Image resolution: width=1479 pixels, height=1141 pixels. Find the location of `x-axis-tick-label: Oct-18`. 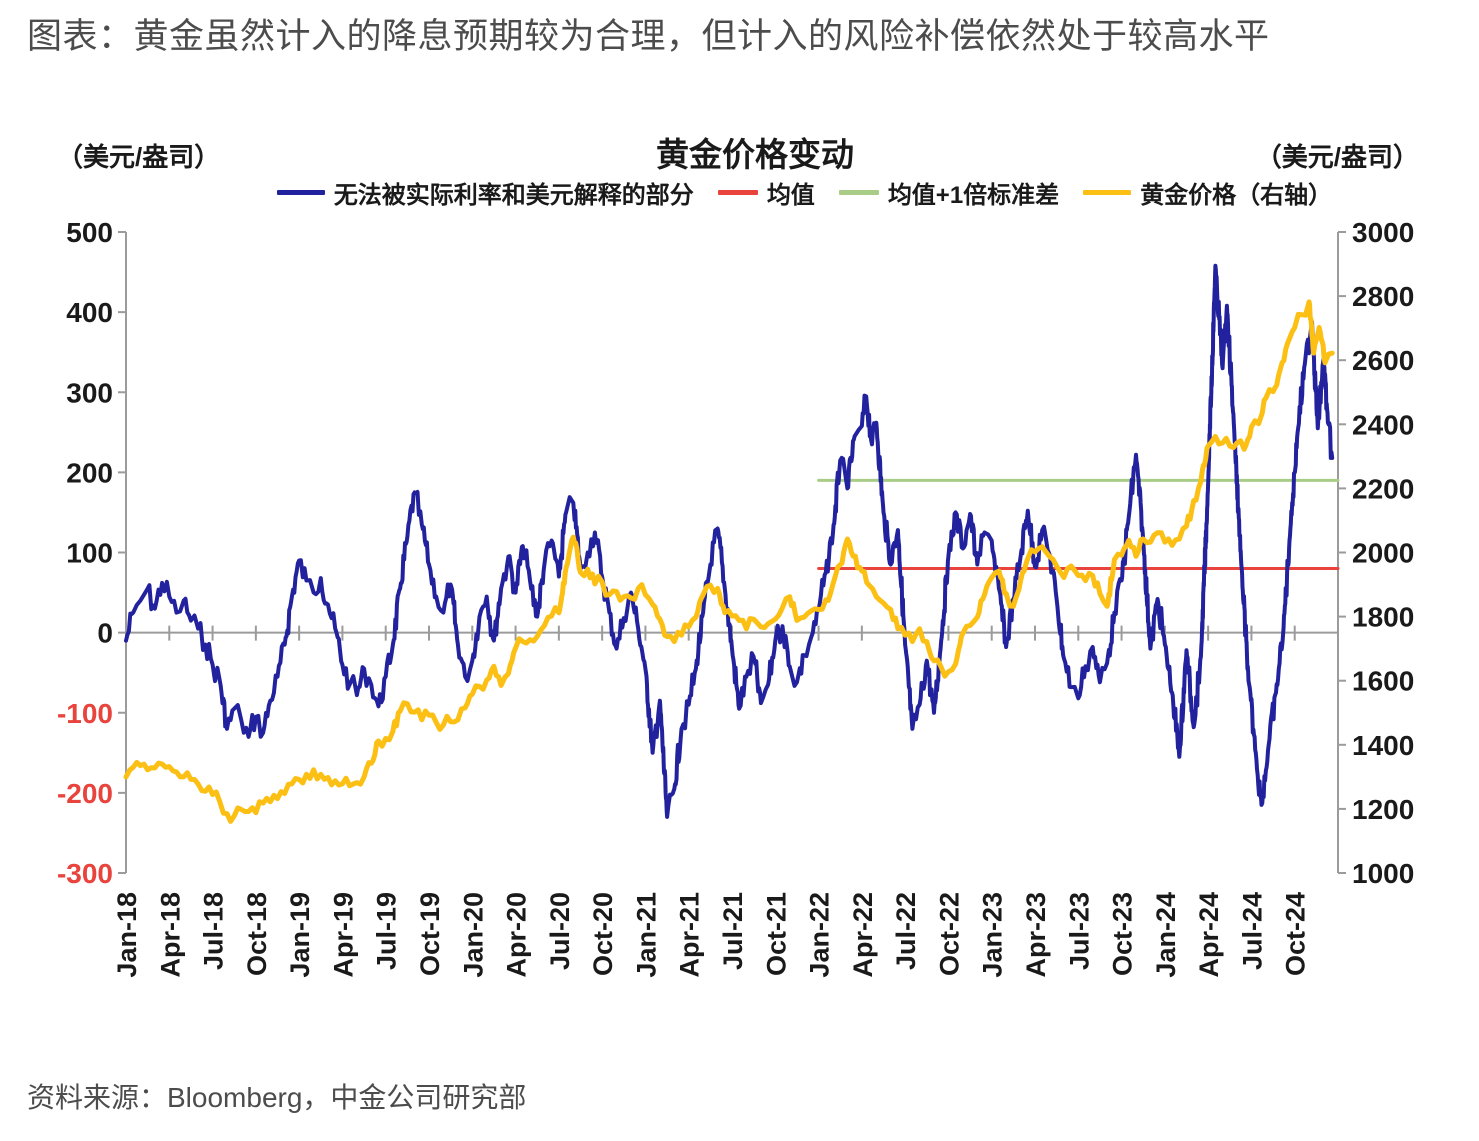

x-axis-tick-label: Oct-18 is located at coordinates (257, 934).